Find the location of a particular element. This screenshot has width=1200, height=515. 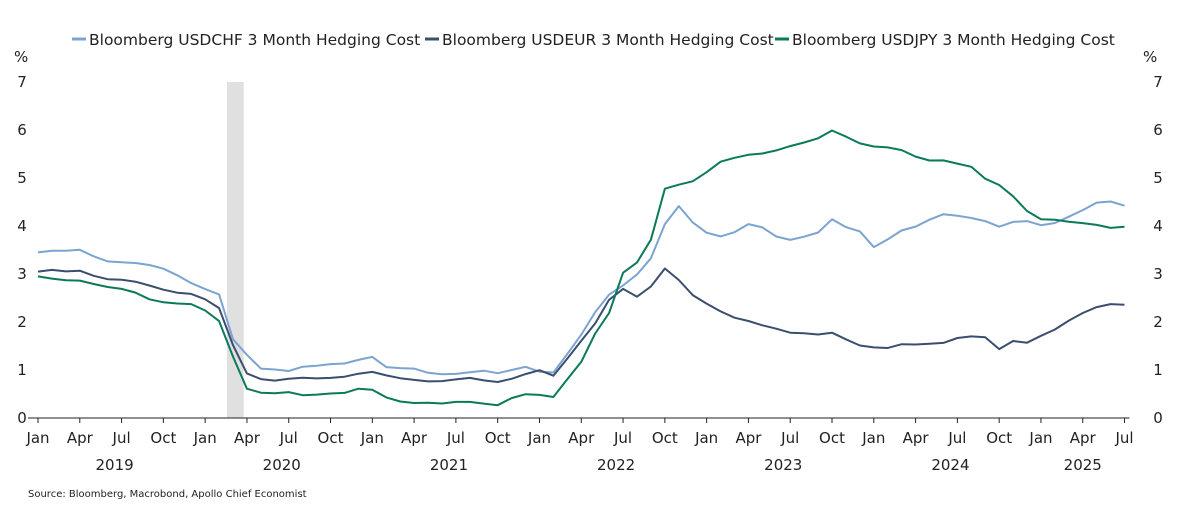

year-label: 2023 is located at coordinates (783, 465).